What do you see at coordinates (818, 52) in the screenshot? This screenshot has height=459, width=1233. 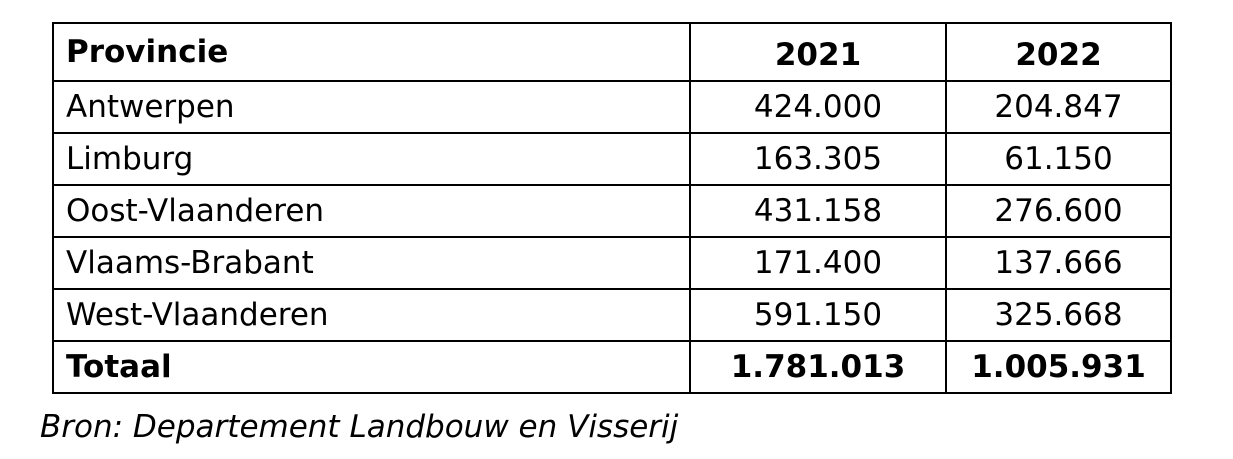 I see `header-2021: 2021` at bounding box center [818, 52].